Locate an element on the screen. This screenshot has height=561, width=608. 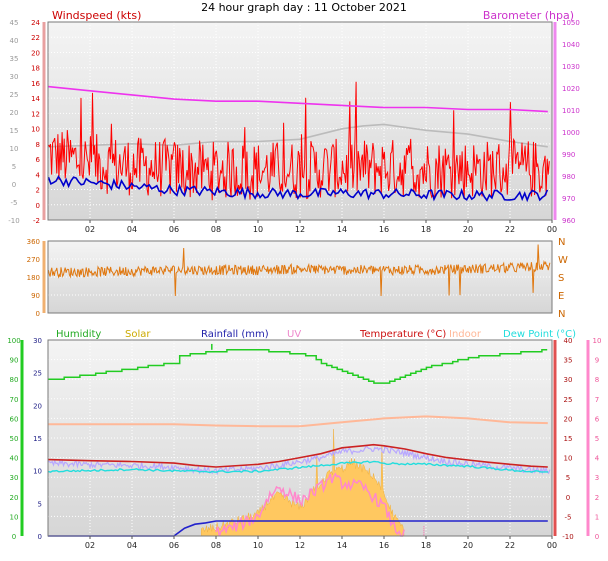
wind-left-tick-label: -2 is located at coordinates (36, 221).